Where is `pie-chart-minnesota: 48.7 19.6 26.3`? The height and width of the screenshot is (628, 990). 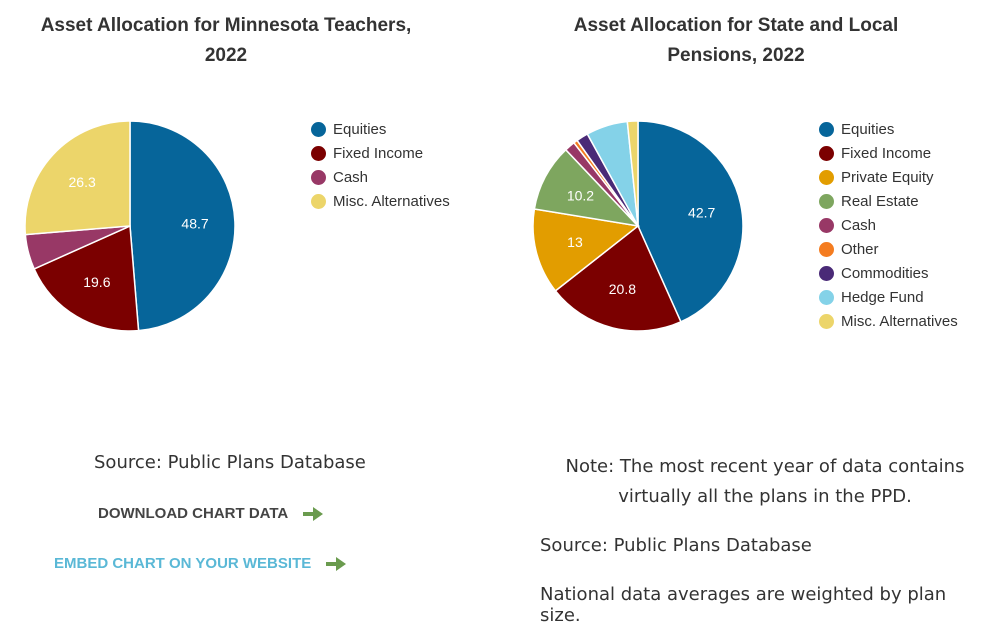
pie-chart-minnesota: 48.7 19.6 26.3 is located at coordinates (130, 226).